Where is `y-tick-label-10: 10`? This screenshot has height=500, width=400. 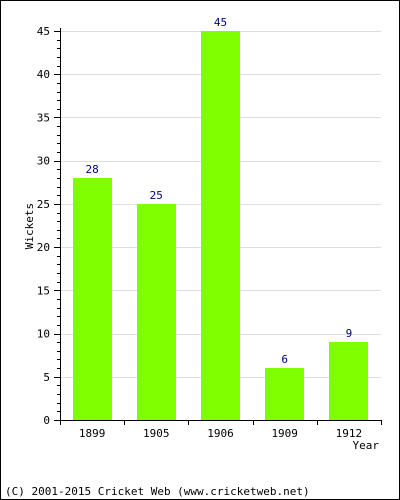 y-tick-label-10: 10 is located at coordinates (43, 334).